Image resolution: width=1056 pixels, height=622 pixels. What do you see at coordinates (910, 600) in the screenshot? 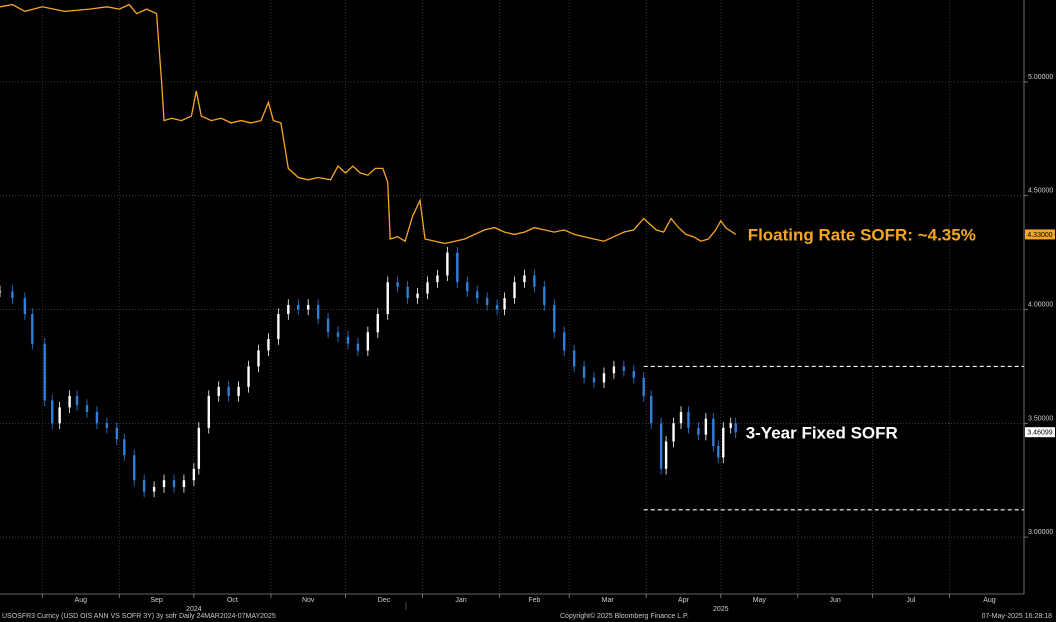
I see `x-tick-label: Jul` at bounding box center [910, 600].